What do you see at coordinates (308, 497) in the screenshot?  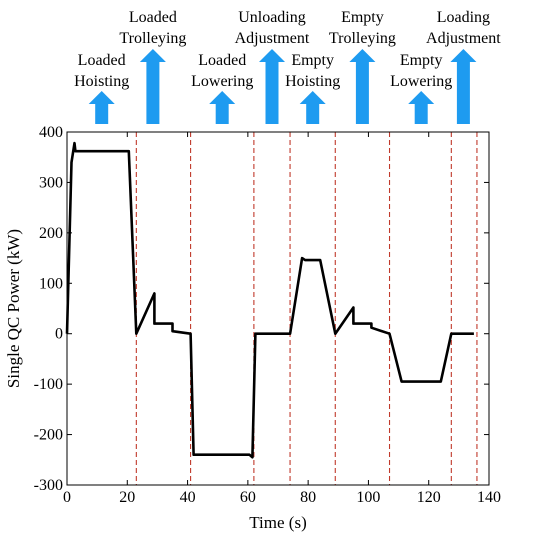 I see `x-tick-label: 80` at bounding box center [308, 497].